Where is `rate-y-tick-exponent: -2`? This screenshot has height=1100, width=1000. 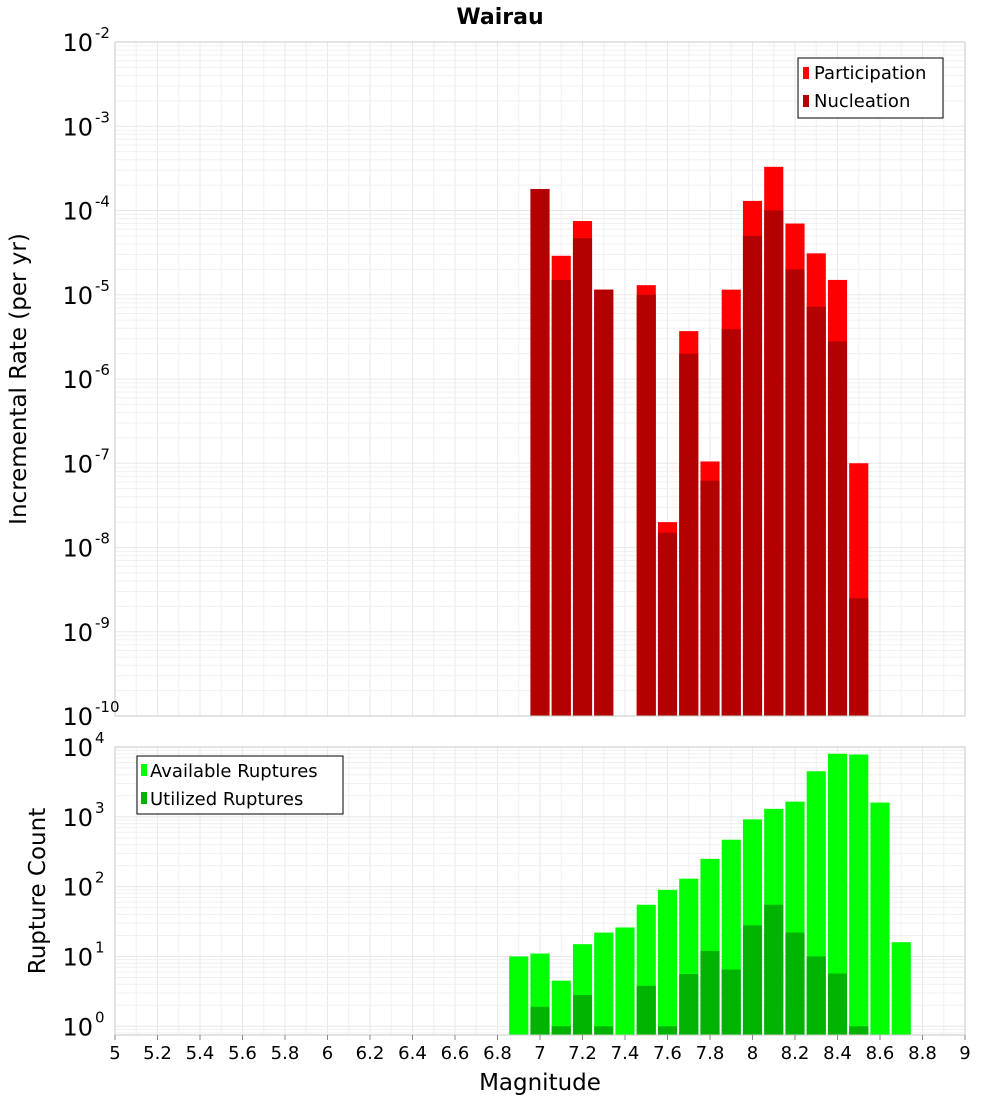
rate-y-tick-exponent: -2 is located at coordinates (102, 33).